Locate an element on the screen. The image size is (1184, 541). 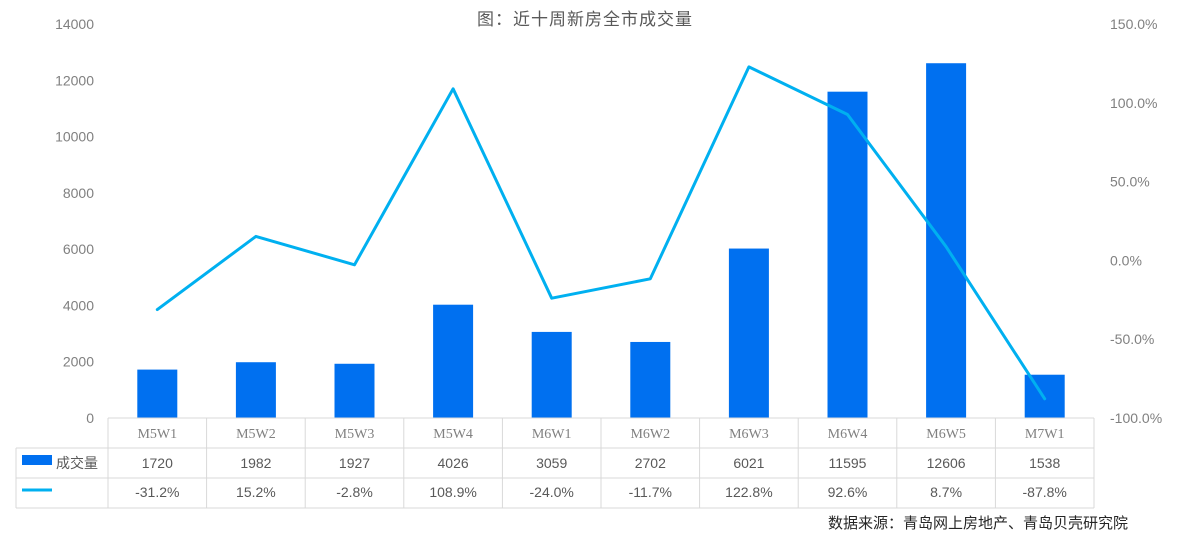
category-label: M5W2 is located at coordinates (256, 434).